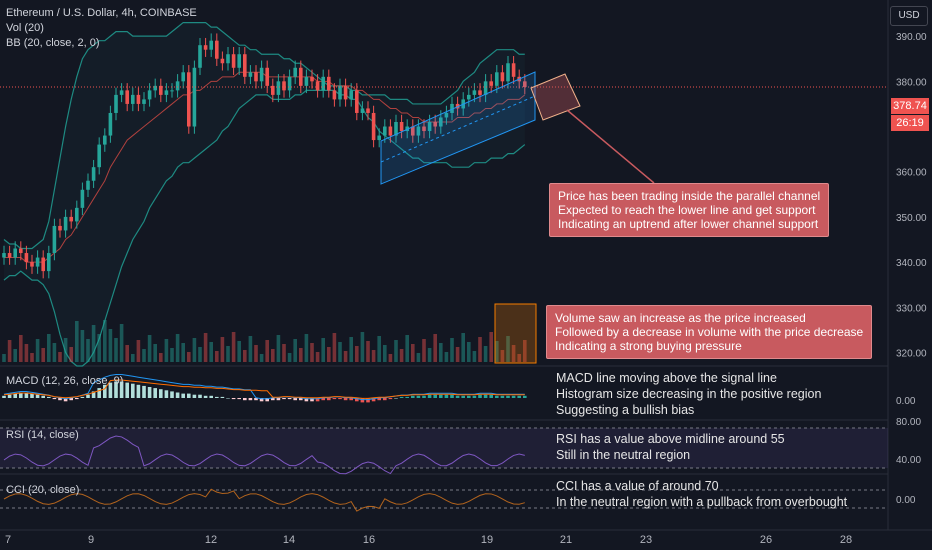 This screenshot has height=550, width=932. What do you see at coordinates (42, 435) in the screenshot?
I see `rsi-pane-label: RSI (14, close)` at bounding box center [42, 435].